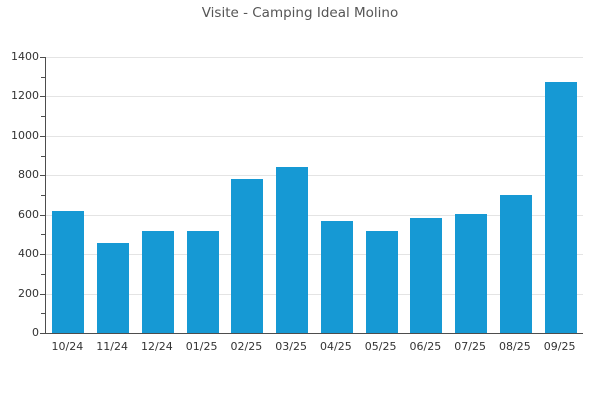  I want to click on y-tick-label: 1200, so click(25, 96).